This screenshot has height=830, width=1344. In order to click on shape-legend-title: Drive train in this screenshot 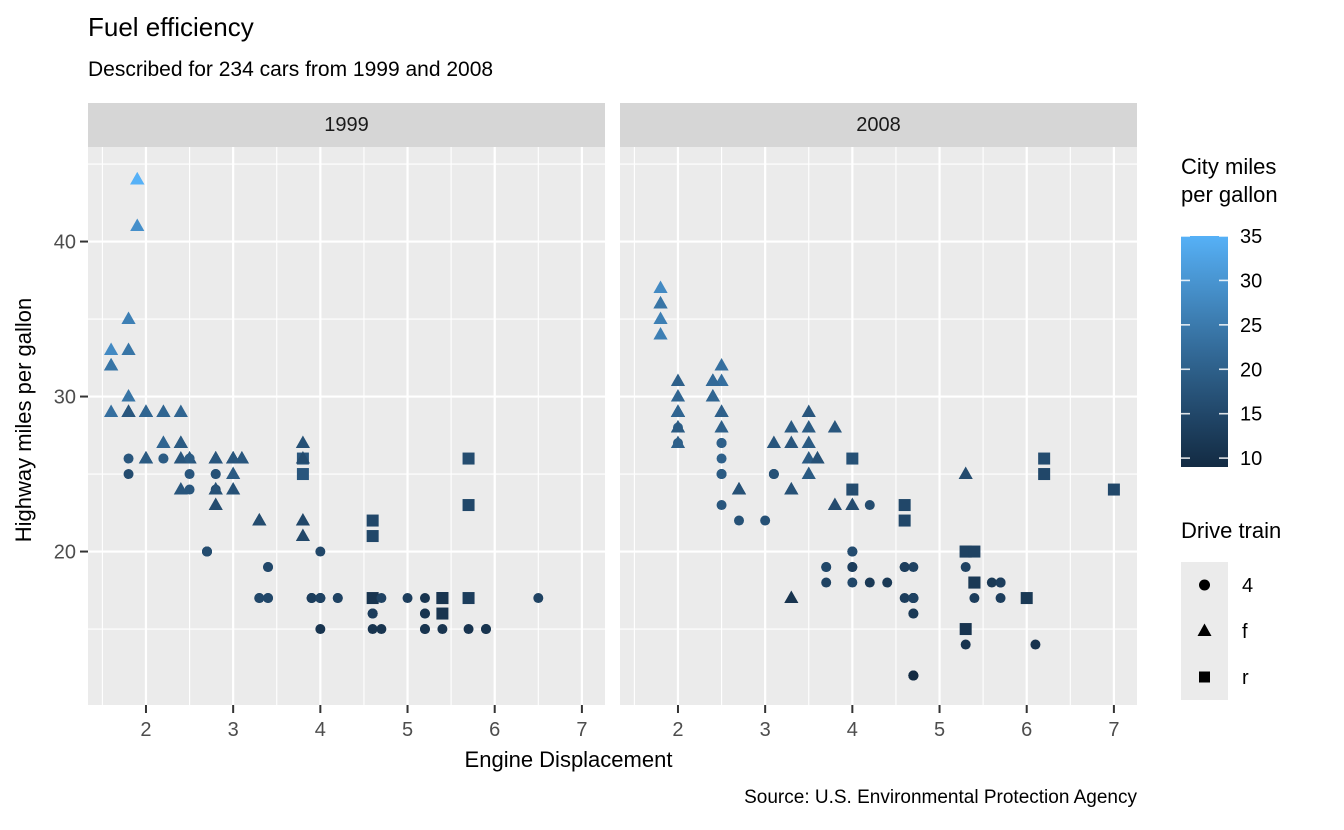, I will do `click(1231, 530)`.